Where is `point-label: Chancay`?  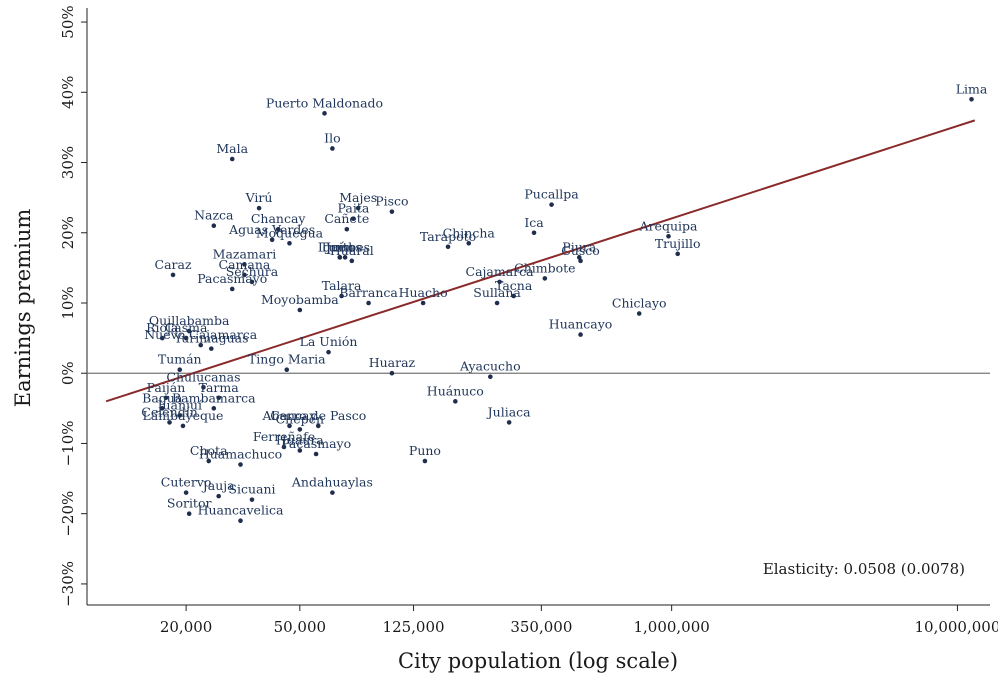
point-label: Chancay is located at coordinates (279, 218).